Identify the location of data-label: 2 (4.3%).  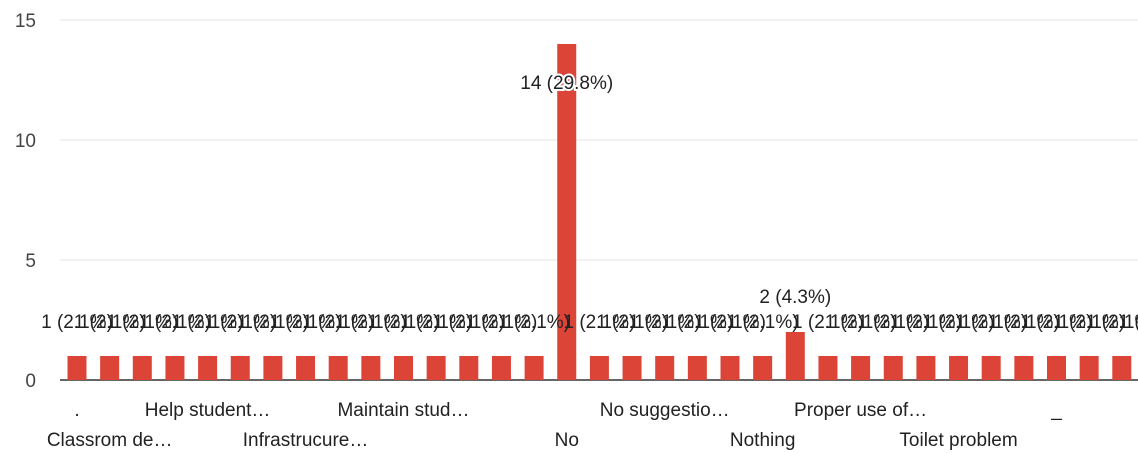
(795, 297).